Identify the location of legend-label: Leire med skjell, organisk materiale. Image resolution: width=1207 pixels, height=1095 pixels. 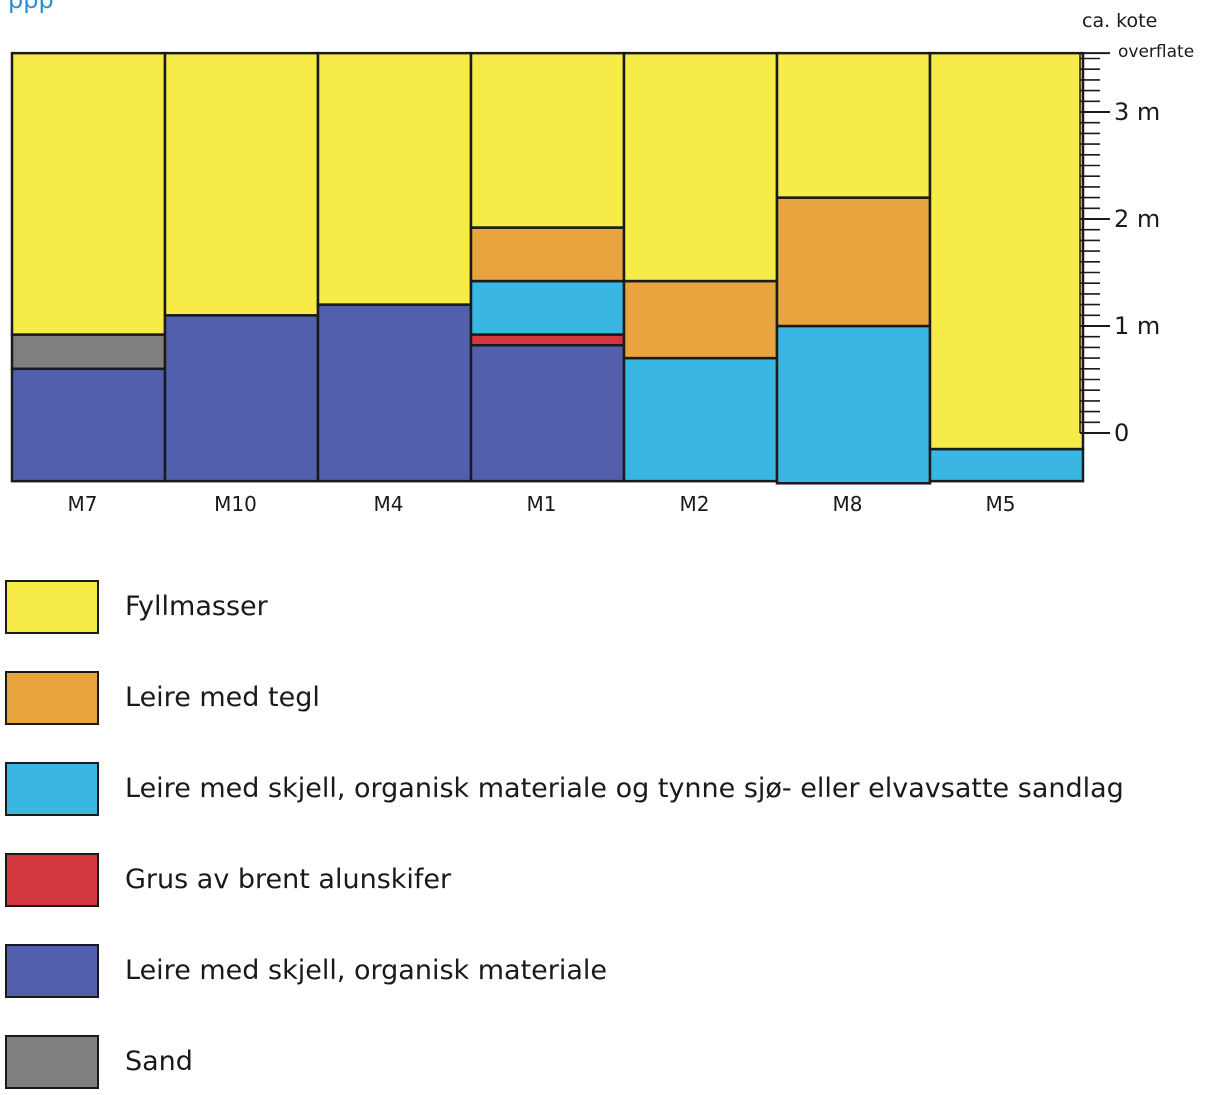
(366, 970).